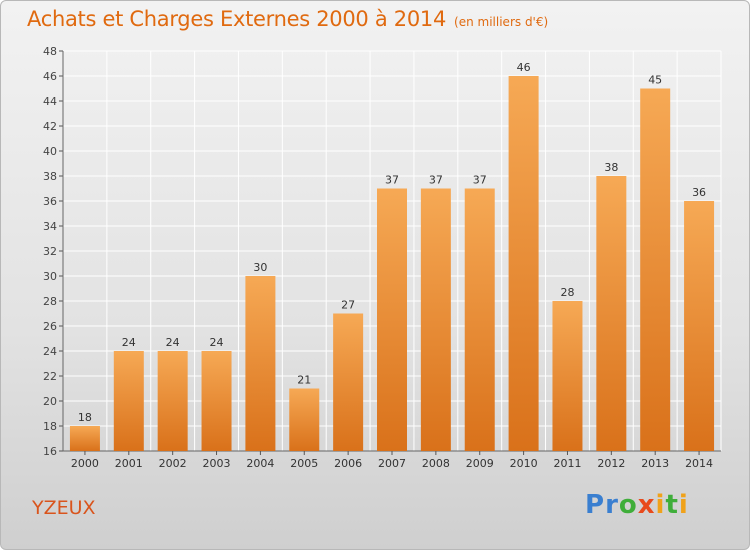 The width and height of the screenshot is (750, 550). I want to click on x-tick-label: 2006, so click(348, 463).